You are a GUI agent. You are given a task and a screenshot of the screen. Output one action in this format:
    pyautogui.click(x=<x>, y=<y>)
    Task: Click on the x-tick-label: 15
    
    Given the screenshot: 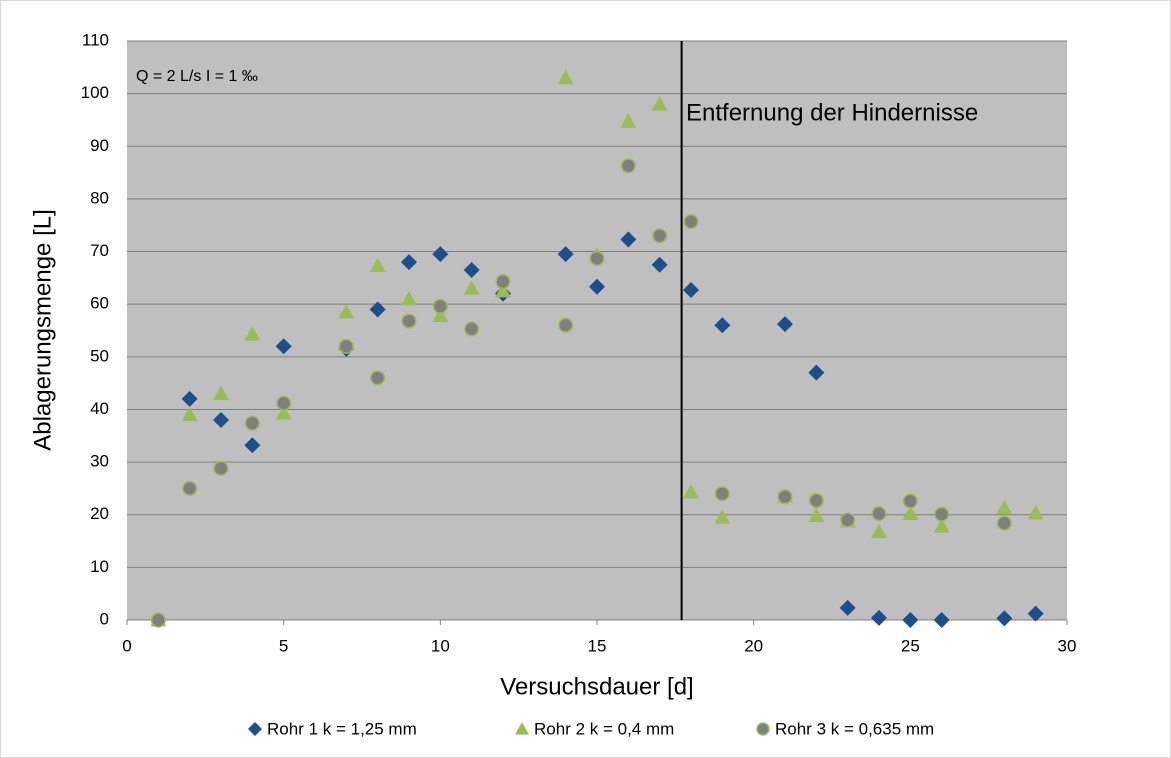 What is the action you would take?
    pyautogui.click(x=597, y=645)
    